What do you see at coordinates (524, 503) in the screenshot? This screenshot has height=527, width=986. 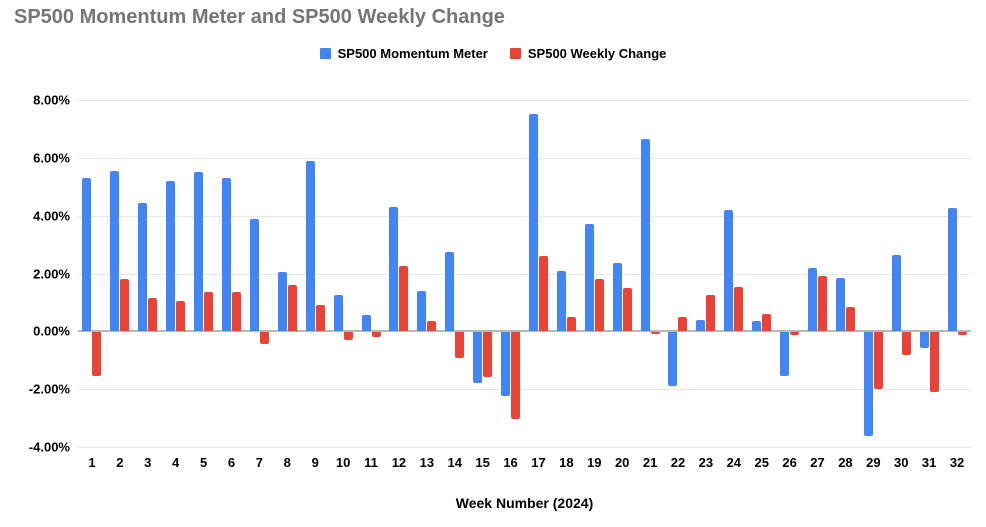 I see `x-axis-title: Week Number (2024)` at bounding box center [524, 503].